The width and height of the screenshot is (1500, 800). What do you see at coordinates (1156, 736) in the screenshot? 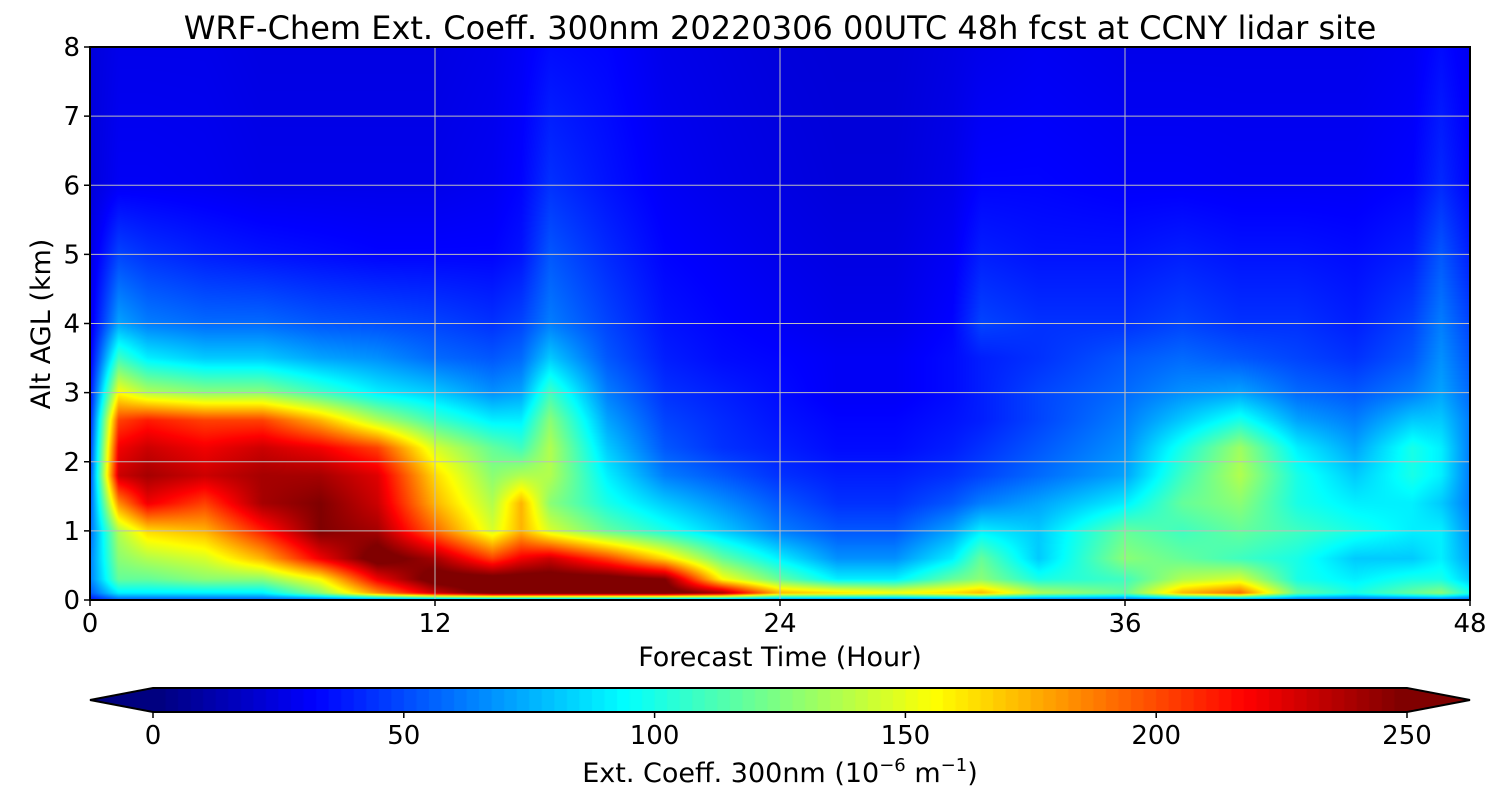
I see `colorbar-tick-label: 200` at bounding box center [1156, 736].